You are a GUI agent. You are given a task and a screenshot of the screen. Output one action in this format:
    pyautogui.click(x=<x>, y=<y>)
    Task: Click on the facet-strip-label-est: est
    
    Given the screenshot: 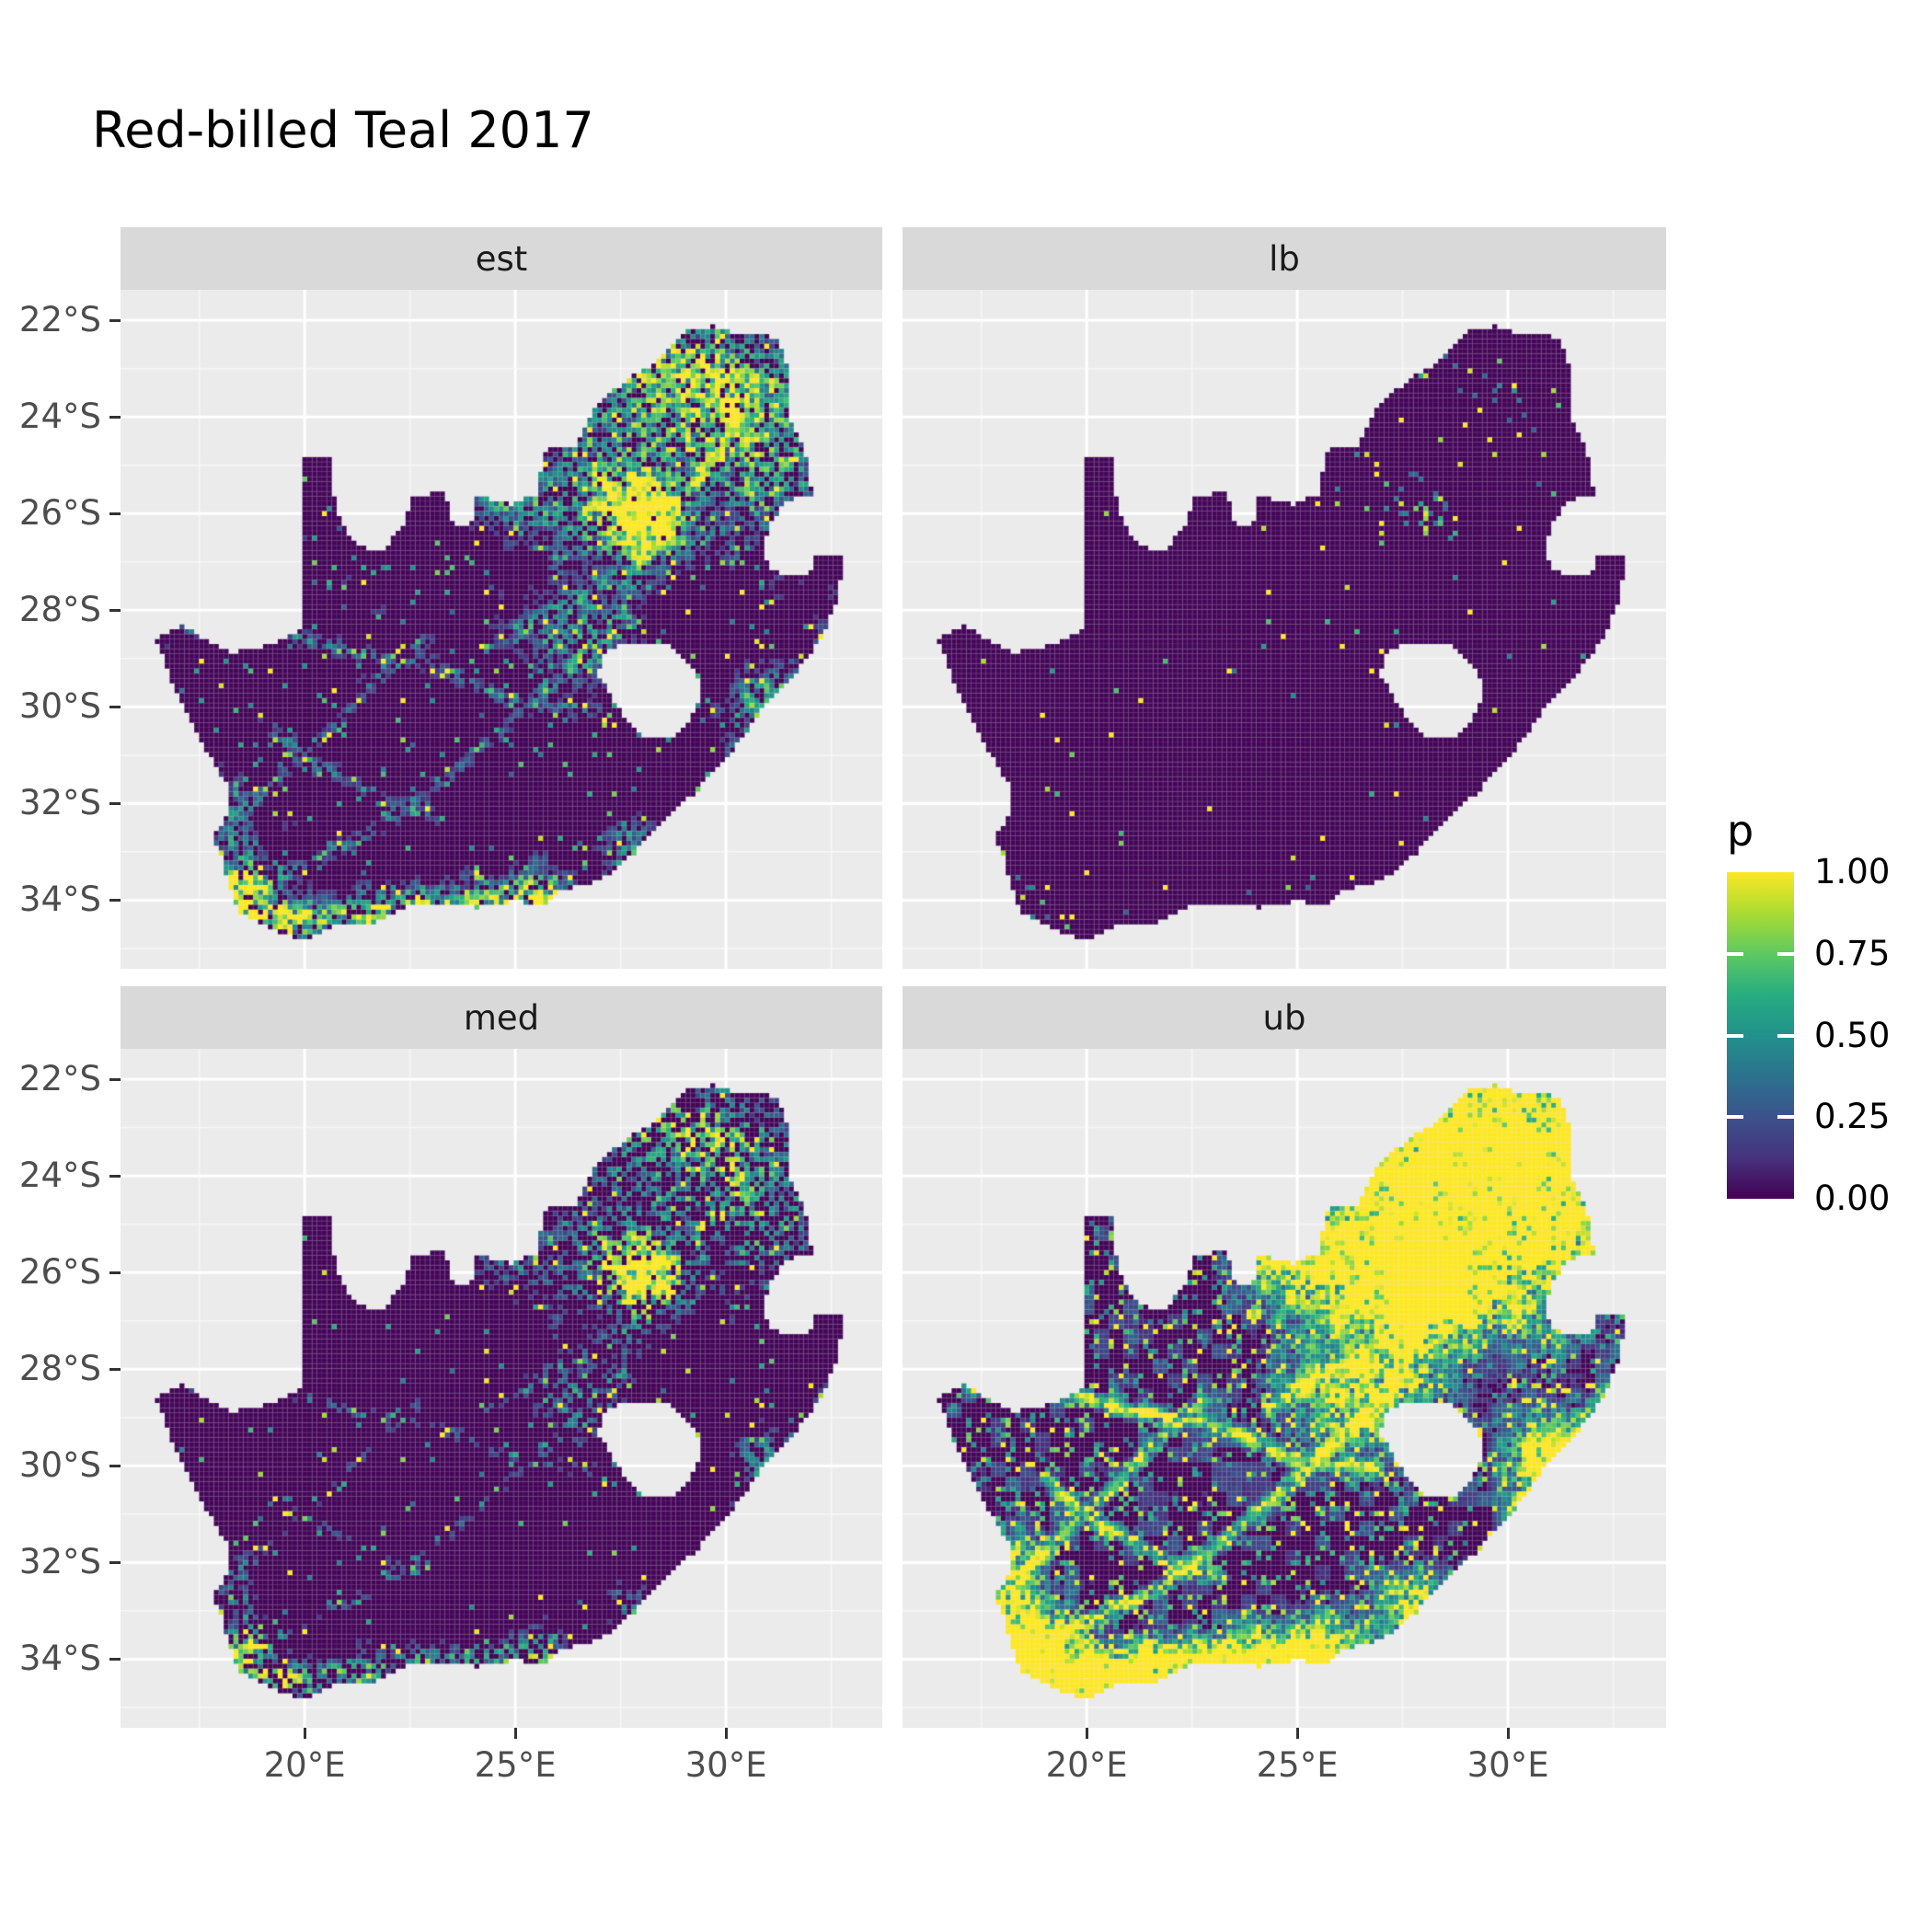 What is the action you would take?
    pyautogui.click(x=501, y=258)
    